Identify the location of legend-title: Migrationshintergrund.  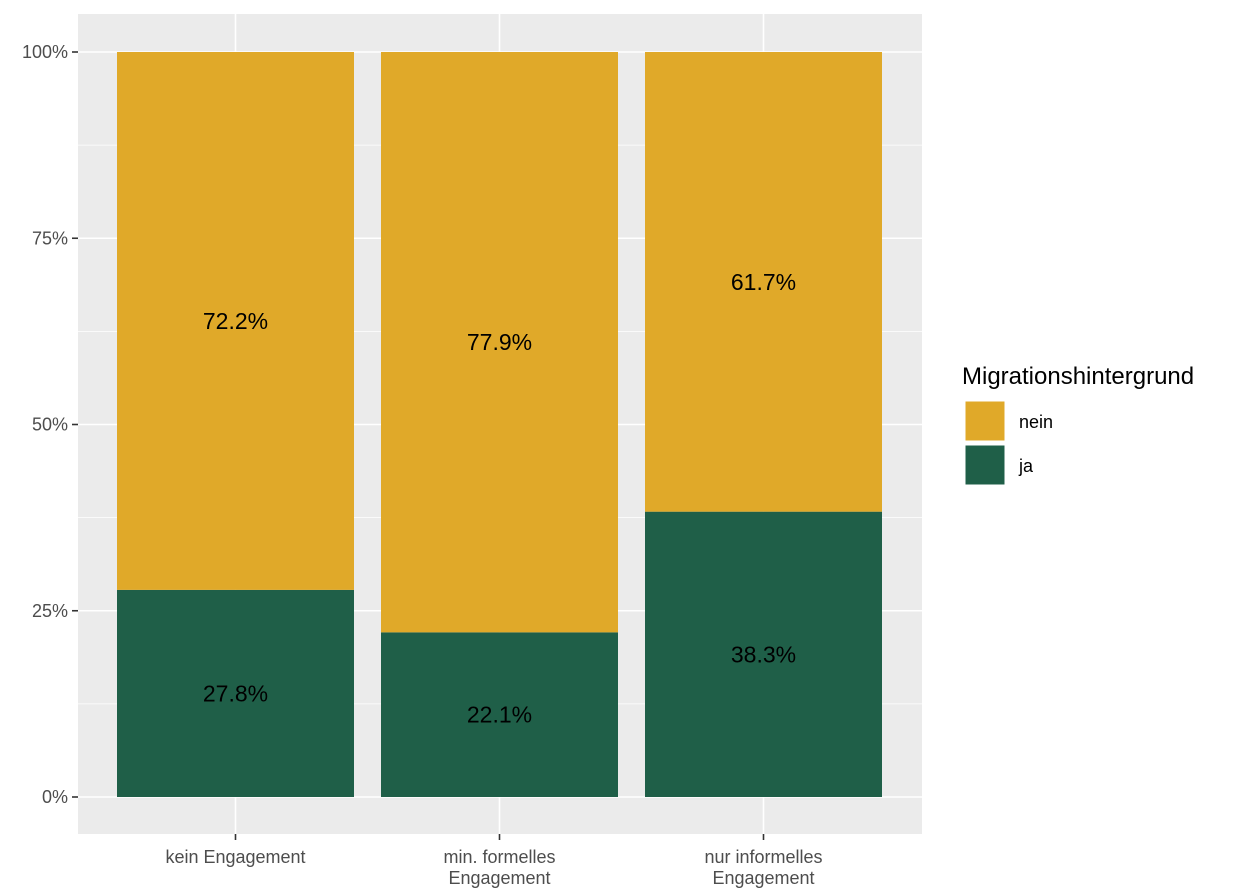
(1078, 376).